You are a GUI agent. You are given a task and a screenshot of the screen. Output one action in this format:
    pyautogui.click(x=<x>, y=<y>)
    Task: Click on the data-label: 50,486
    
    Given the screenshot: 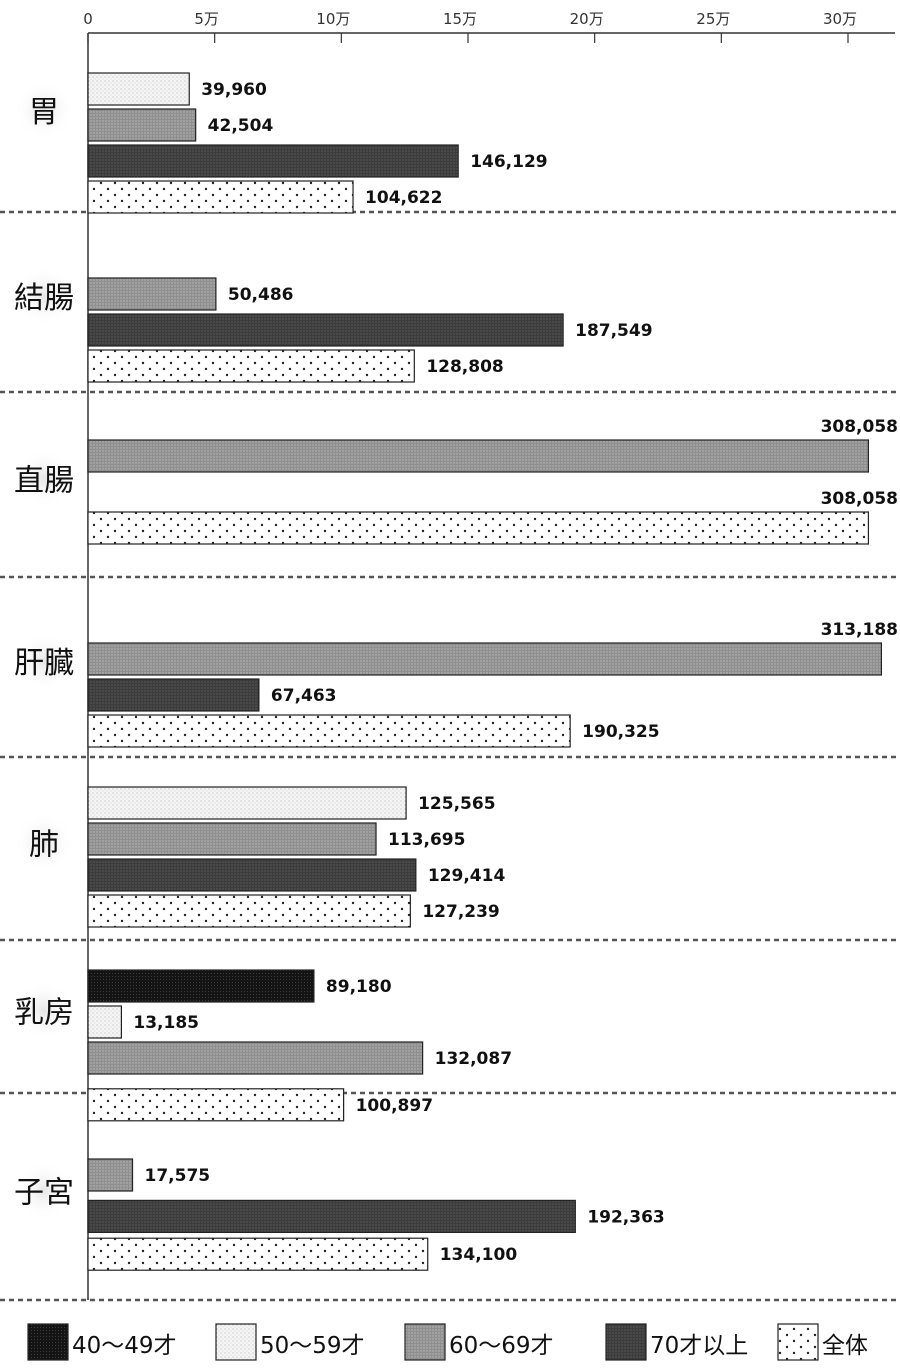 What is the action you would take?
    pyautogui.click(x=261, y=295)
    